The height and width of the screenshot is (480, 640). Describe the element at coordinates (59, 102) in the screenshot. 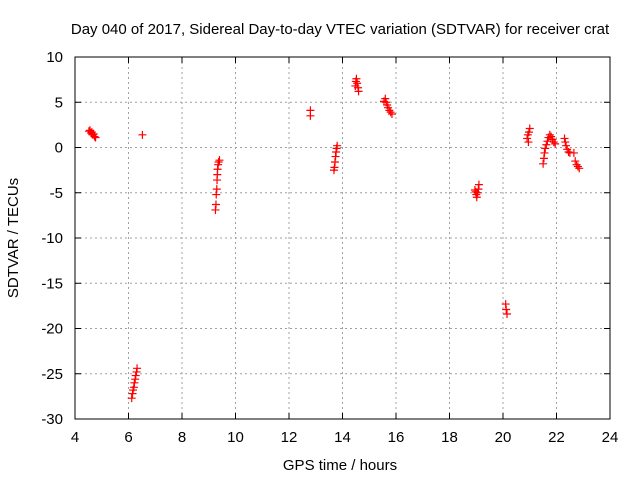

I see `y-tick-label: 5` at that location.